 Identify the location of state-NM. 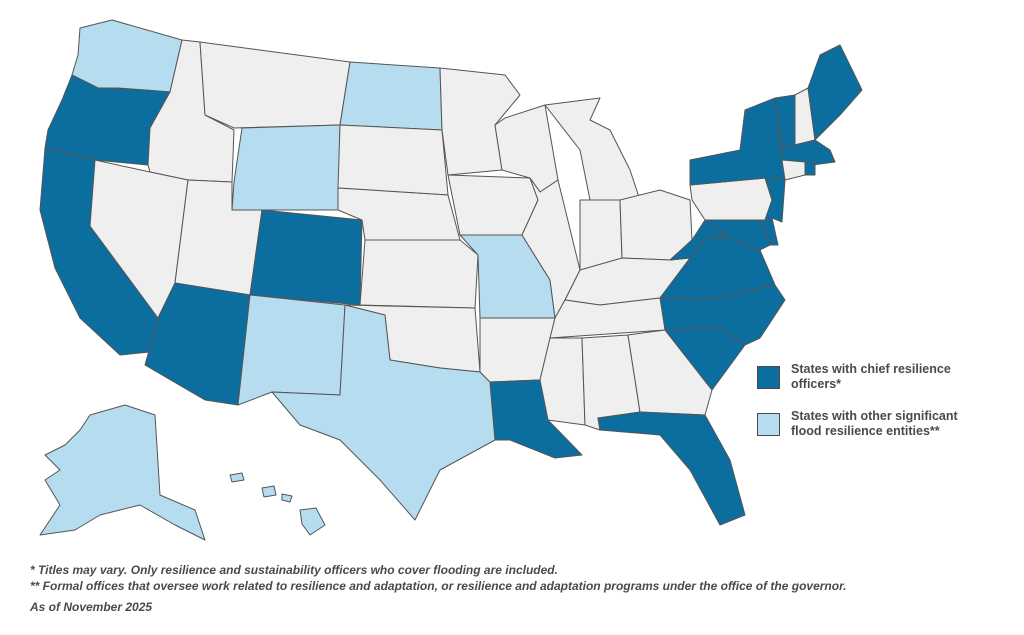
(291, 350).